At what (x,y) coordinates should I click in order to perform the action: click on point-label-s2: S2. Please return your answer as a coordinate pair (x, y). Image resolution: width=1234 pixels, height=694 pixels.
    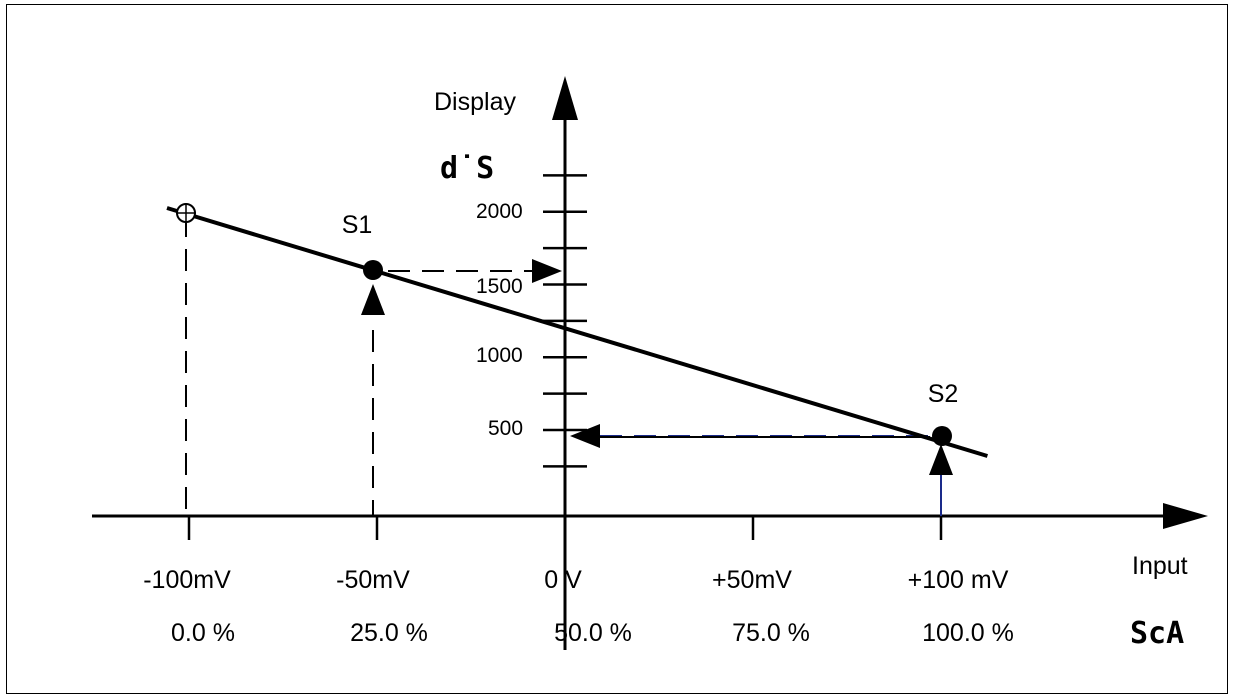
    Looking at the image, I should click on (943, 394).